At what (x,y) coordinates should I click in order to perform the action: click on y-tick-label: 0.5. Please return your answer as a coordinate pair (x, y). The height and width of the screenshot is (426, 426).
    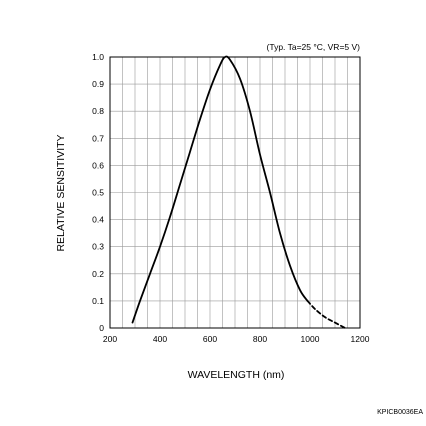
    Looking at the image, I should click on (98, 193).